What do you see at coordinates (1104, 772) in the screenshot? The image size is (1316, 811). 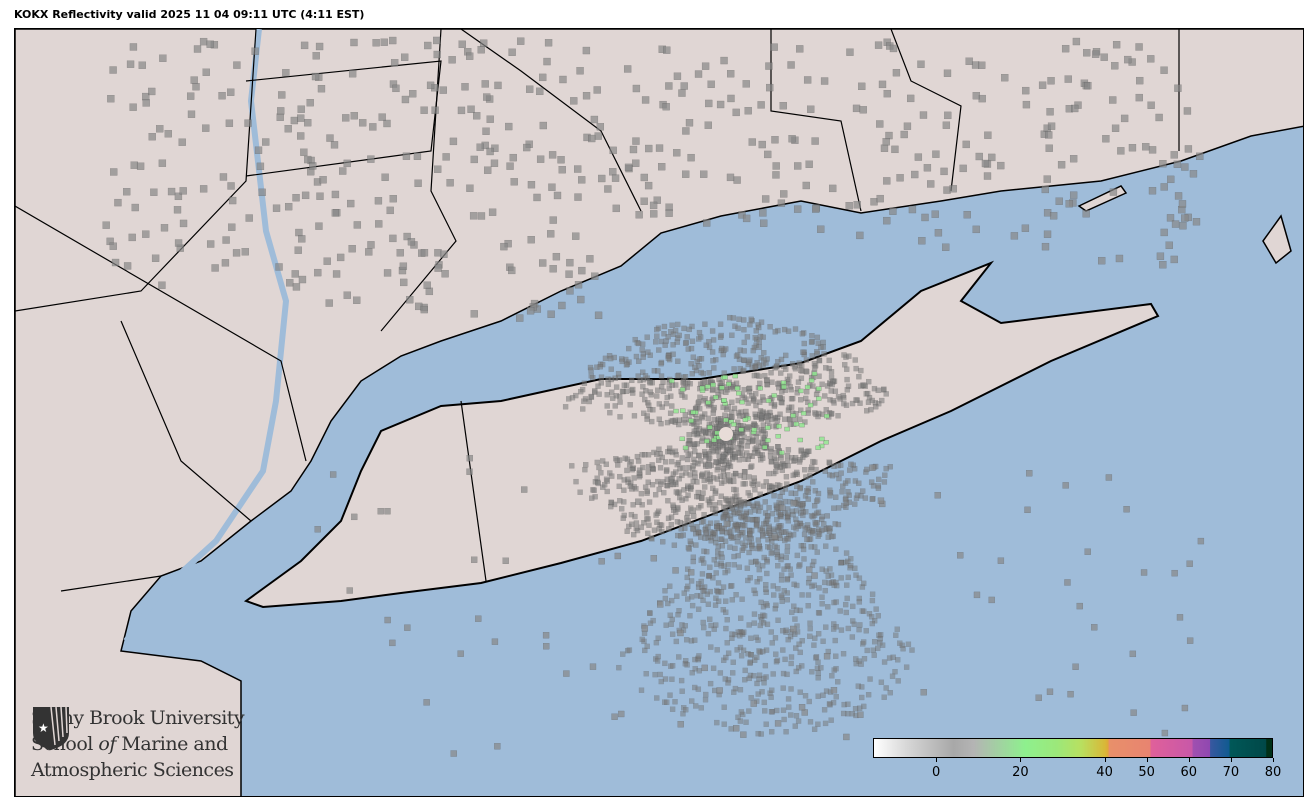 I see `colorbar-tick-label: 40` at bounding box center [1104, 772].